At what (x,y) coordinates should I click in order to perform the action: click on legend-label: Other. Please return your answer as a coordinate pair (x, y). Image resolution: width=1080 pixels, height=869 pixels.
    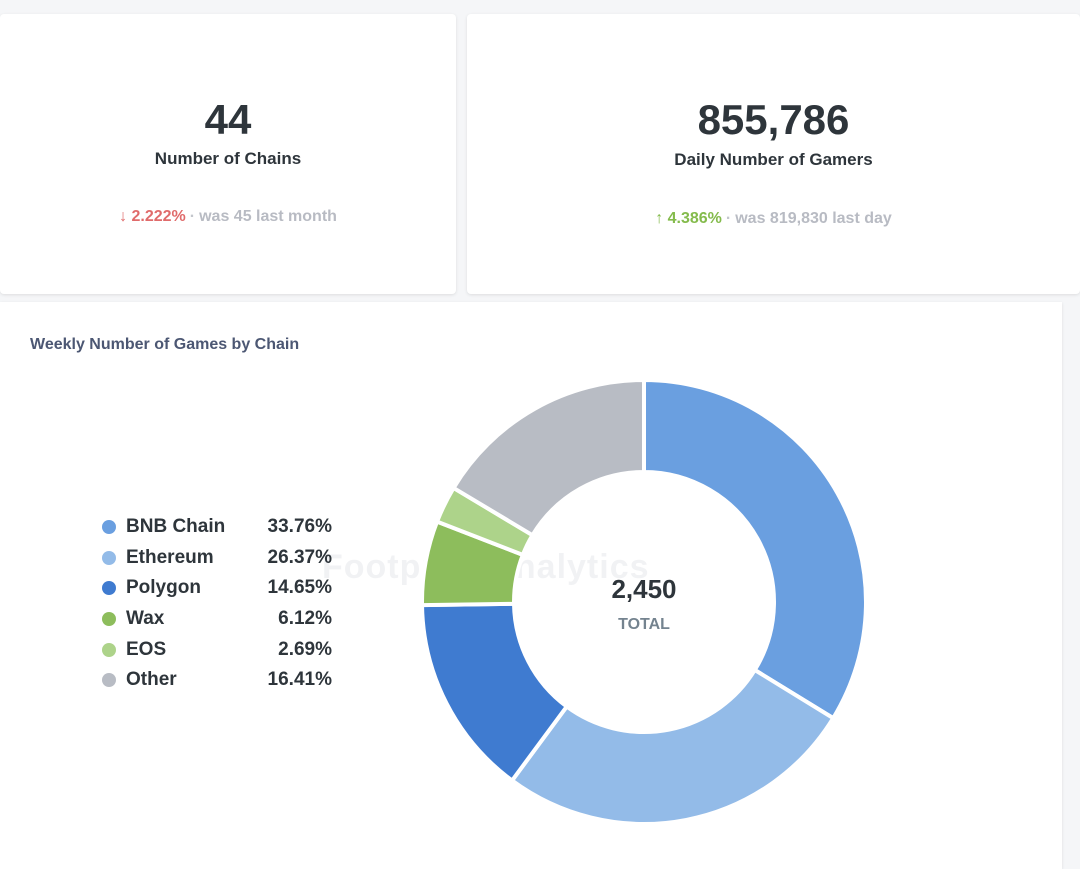
    Looking at the image, I should click on (151, 680).